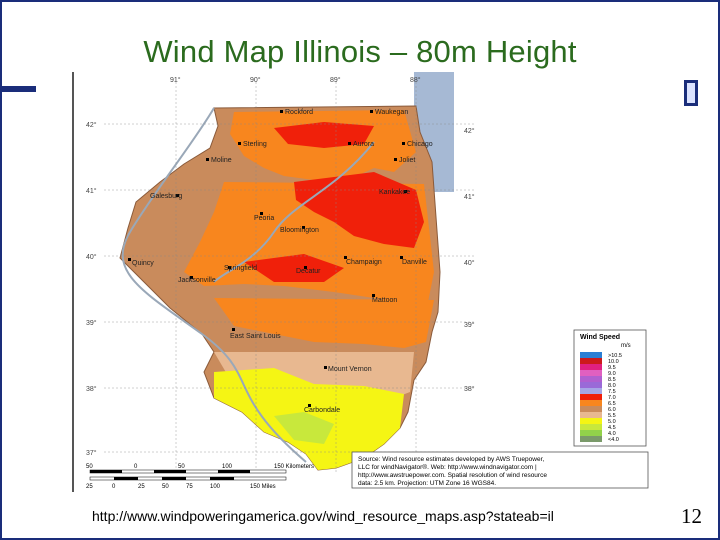 The height and width of the screenshot is (540, 720). Describe the element at coordinates (389, 112) in the screenshot. I see `city-marker: Waukegan` at that location.